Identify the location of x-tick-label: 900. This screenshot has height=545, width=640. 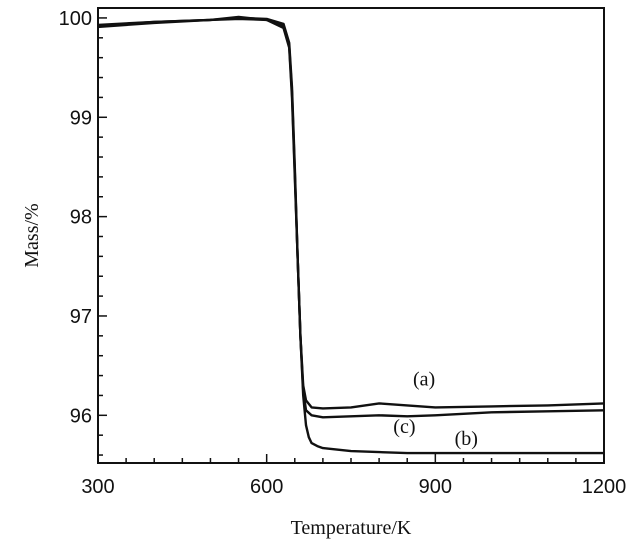
(435, 487).